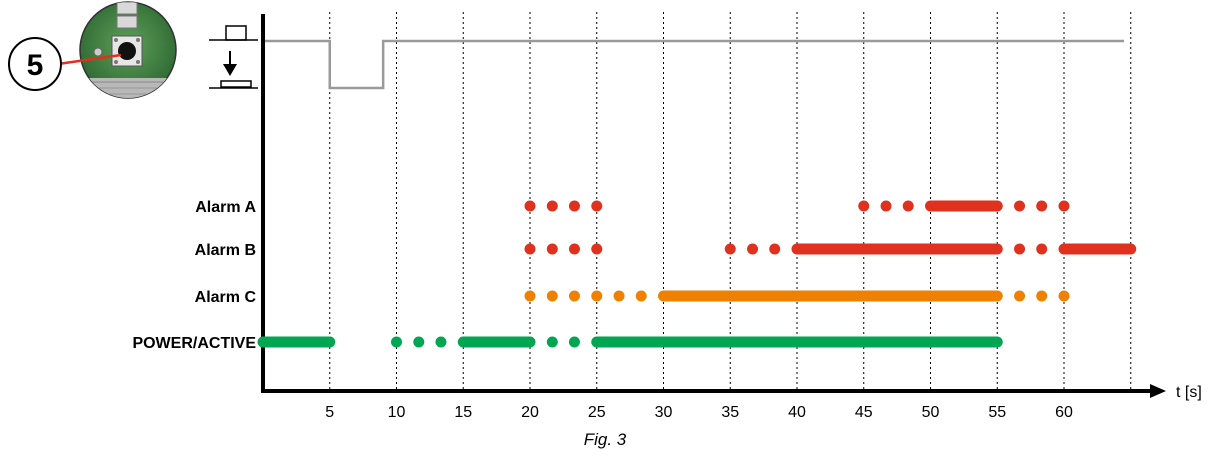  What do you see at coordinates (797, 412) in the screenshot?
I see `x-tick-label: 40` at bounding box center [797, 412].